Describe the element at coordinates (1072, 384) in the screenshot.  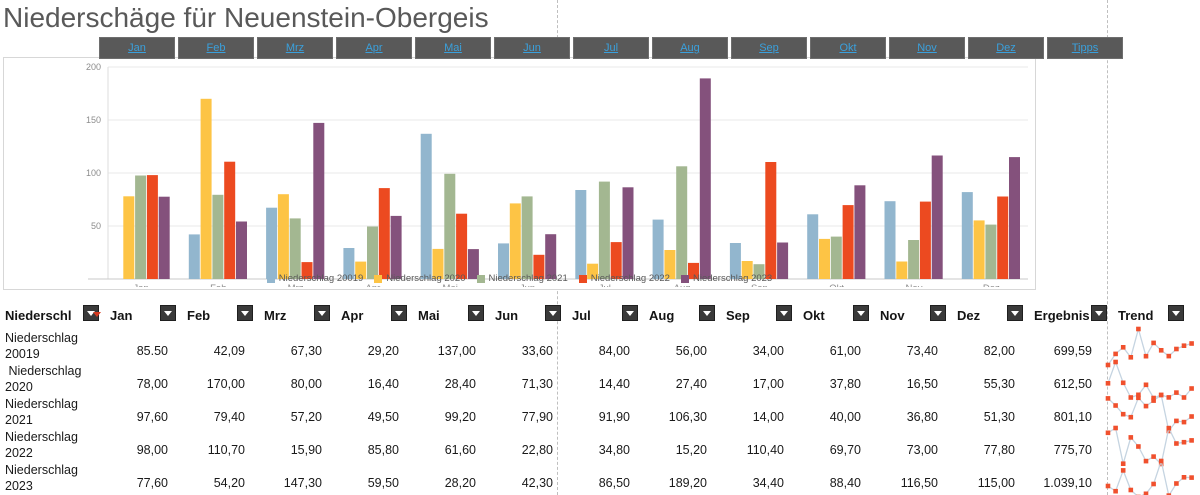
I see `value-cell: 612,50` at that location.